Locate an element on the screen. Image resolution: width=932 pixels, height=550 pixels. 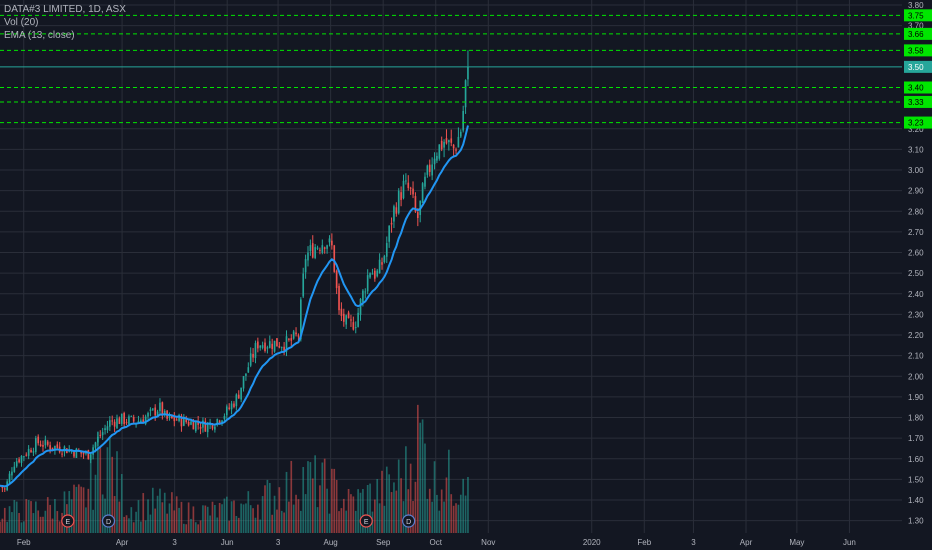
level-label: 3.33 is located at coordinates (916, 102).